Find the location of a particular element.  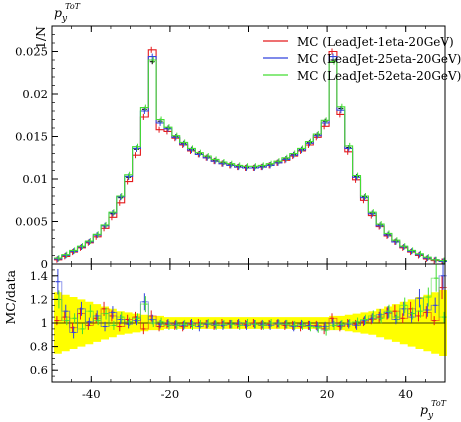

ratio-y-tick-label: 1.4 is located at coordinates (39, 276).